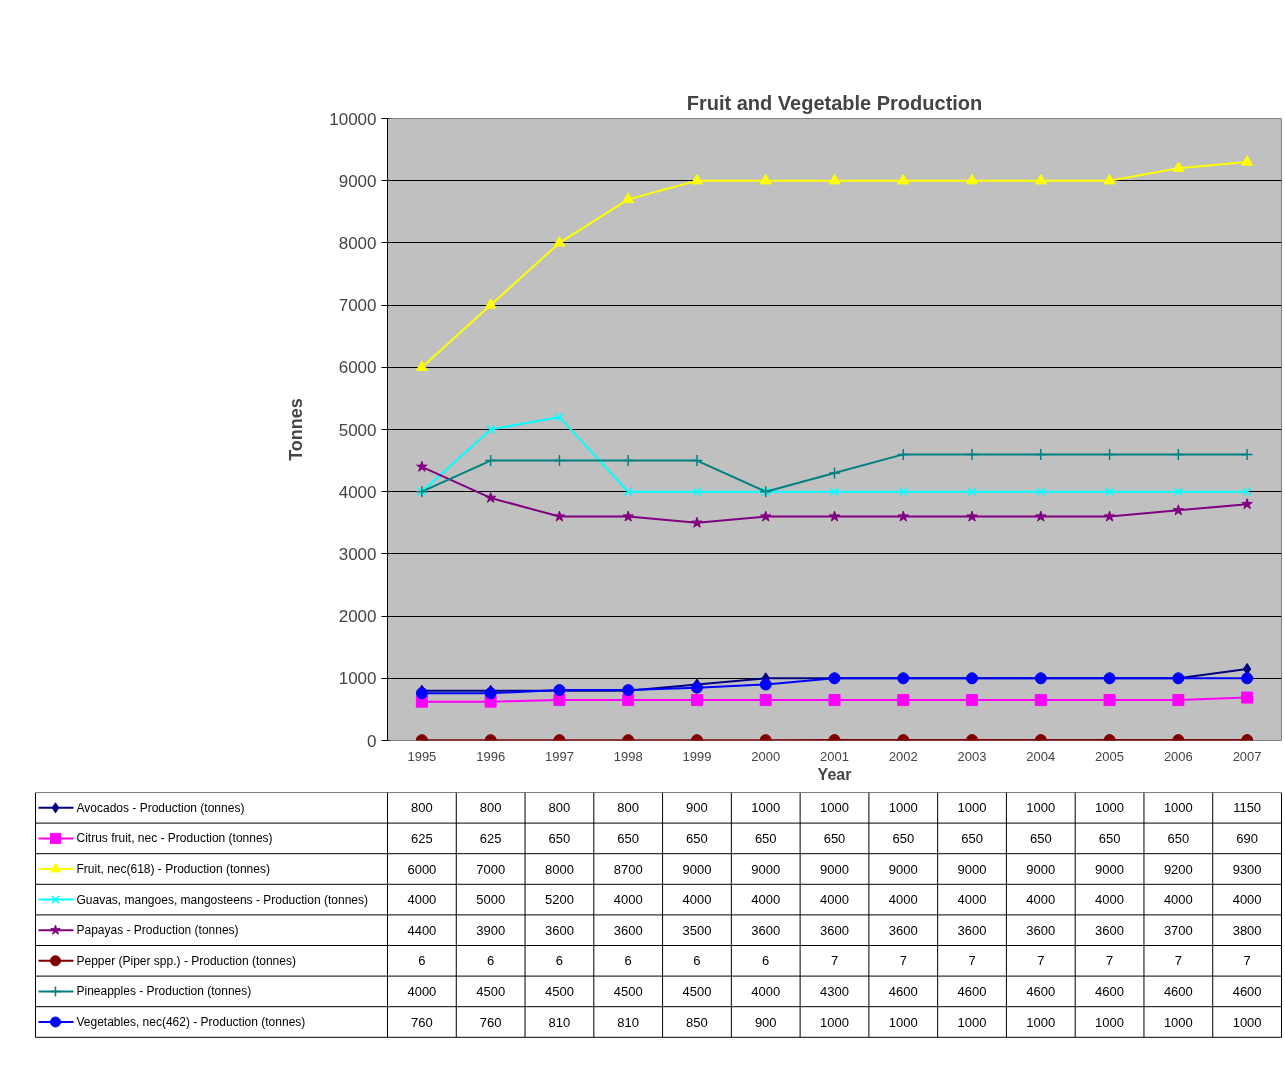 The height and width of the screenshot is (1067, 1285). I want to click on legend-label: Avocados - Production (tonnes), so click(160, 807).